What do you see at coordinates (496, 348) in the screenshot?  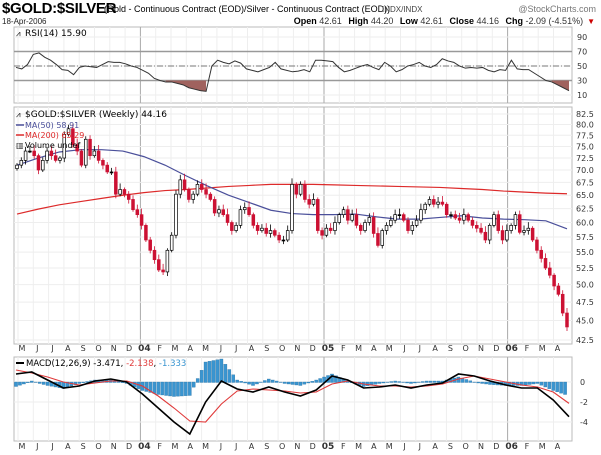 I see `x-axis-month-label: D` at bounding box center [496, 348].